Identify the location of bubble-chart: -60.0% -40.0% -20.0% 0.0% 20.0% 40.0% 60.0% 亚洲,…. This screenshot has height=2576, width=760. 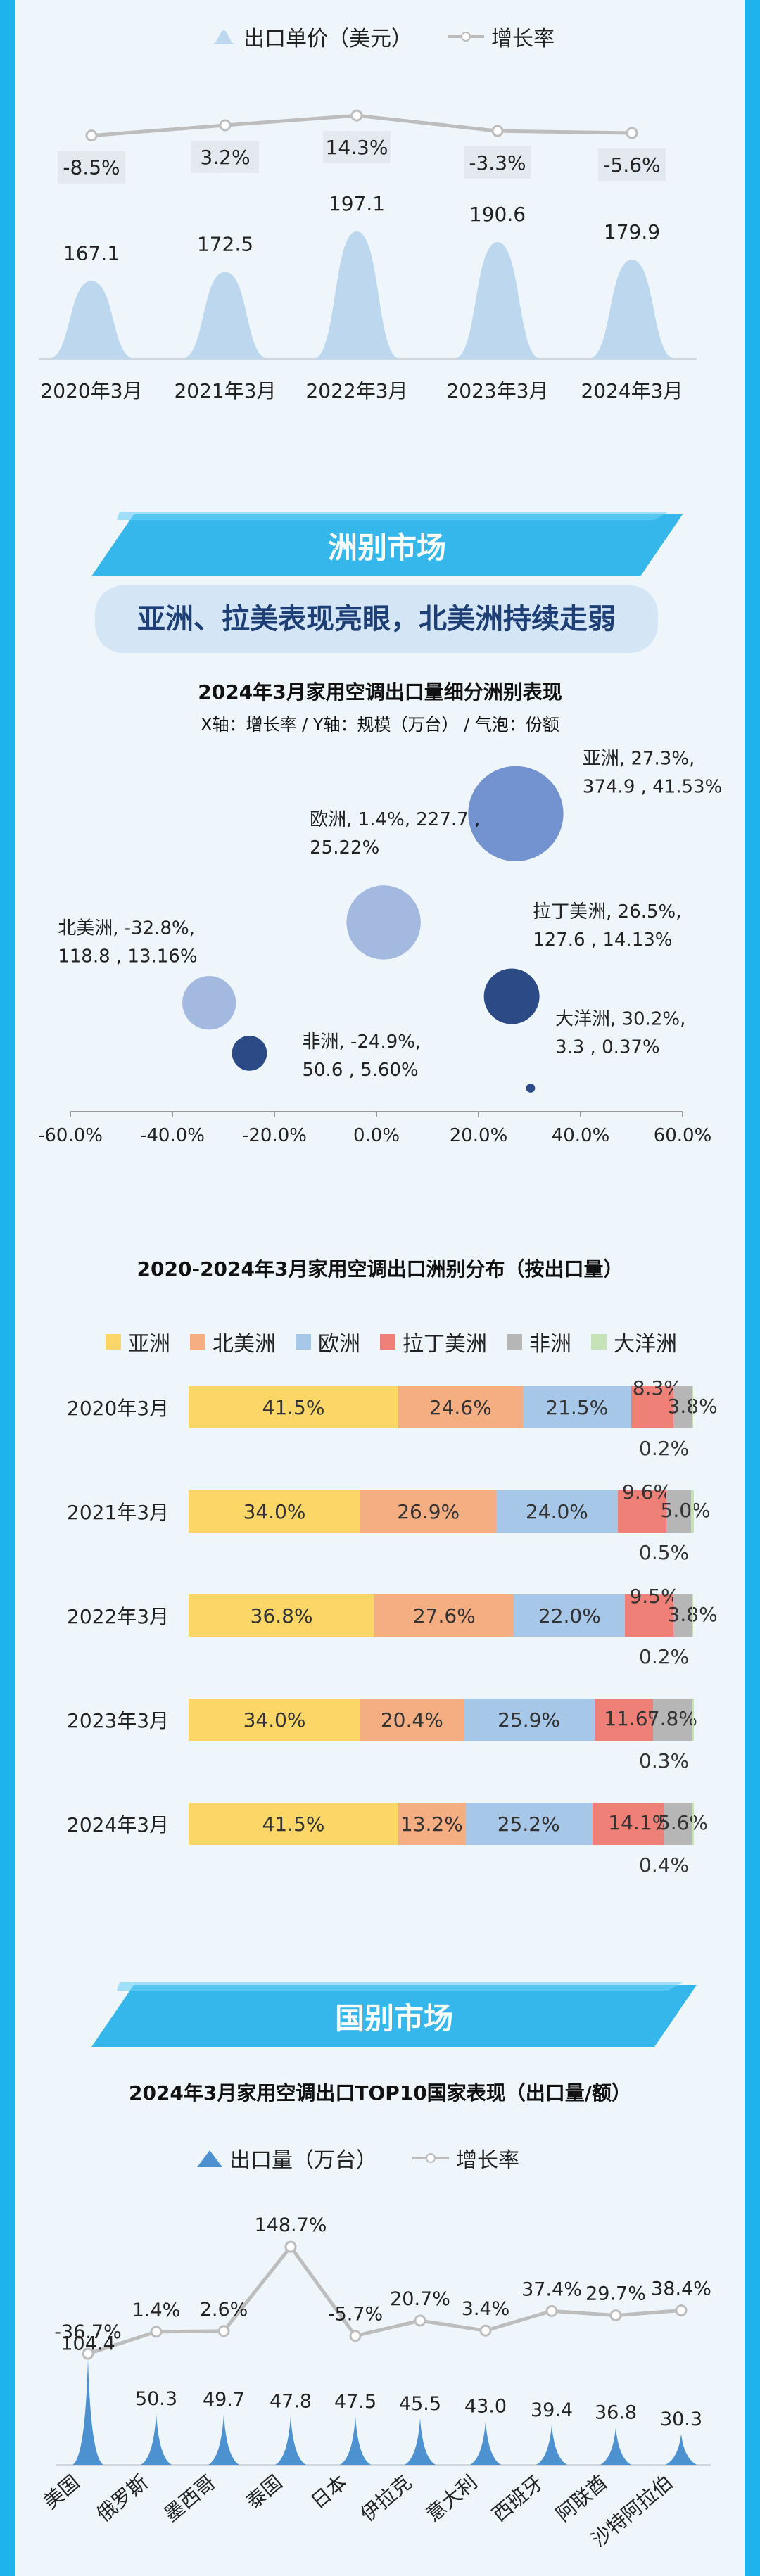
(380, 947).